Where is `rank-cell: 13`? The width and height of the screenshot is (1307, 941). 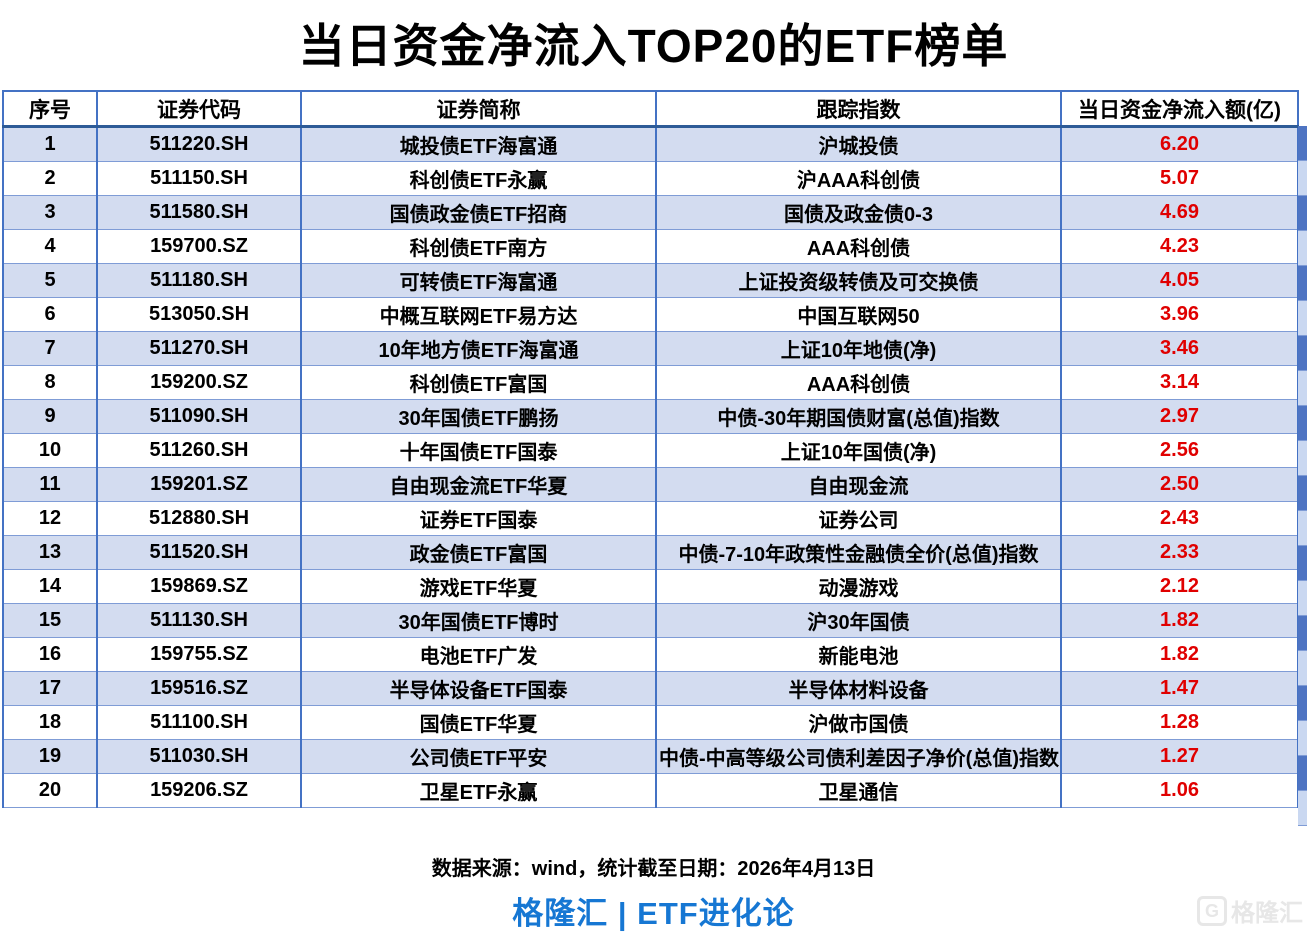 rank-cell: 13 is located at coordinates (50, 552).